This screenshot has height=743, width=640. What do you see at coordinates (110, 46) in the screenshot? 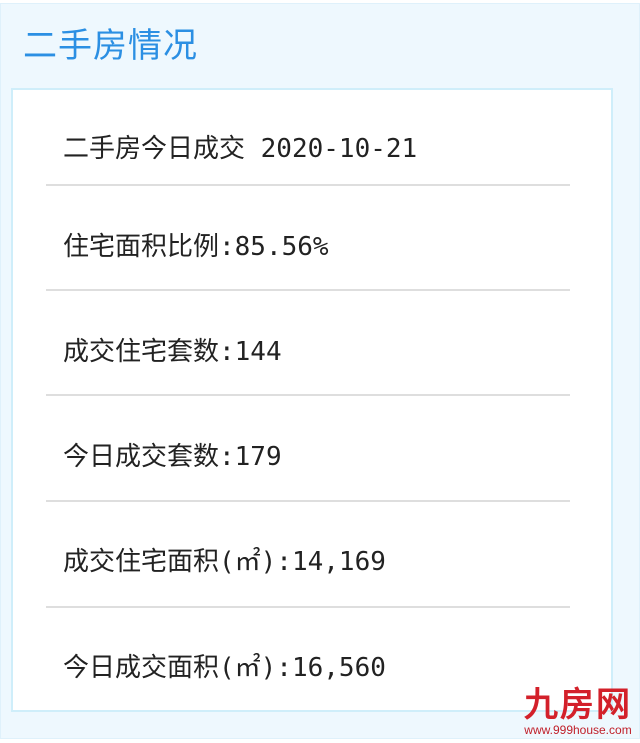
I see `panel-title: 二手房情况` at bounding box center [110, 46].